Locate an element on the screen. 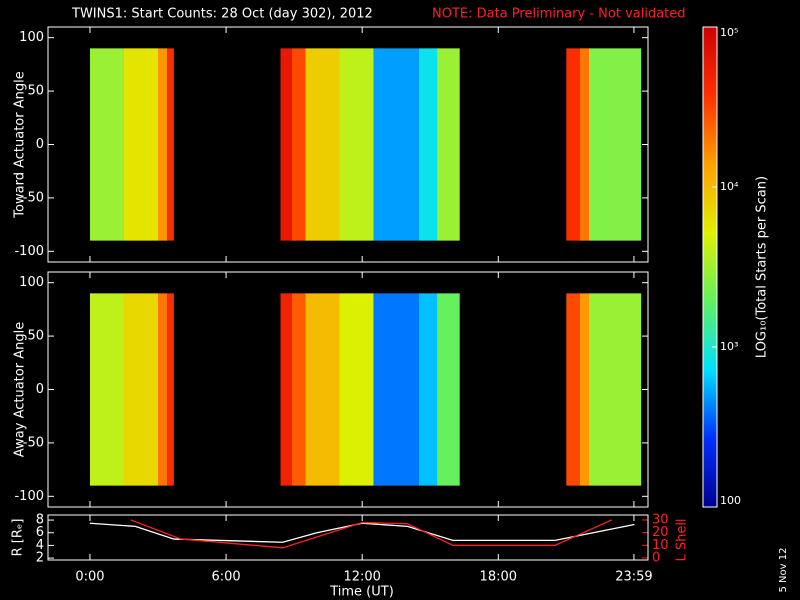  colorbar-tick-label: 10⁴ is located at coordinates (729, 186).